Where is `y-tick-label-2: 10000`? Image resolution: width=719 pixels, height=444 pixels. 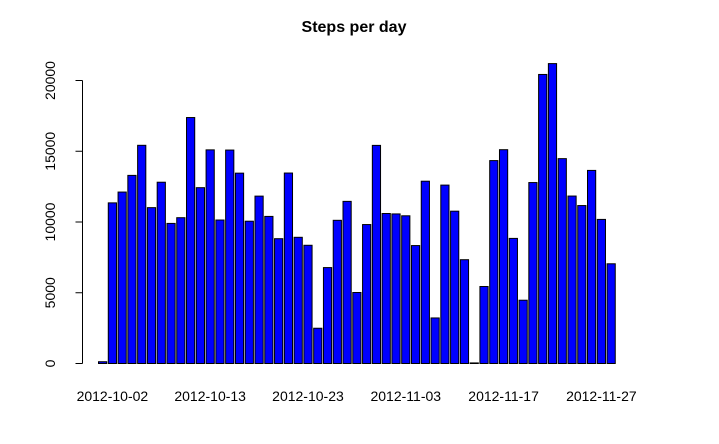 y-tick-label-2: 10000 is located at coordinates (50, 221).